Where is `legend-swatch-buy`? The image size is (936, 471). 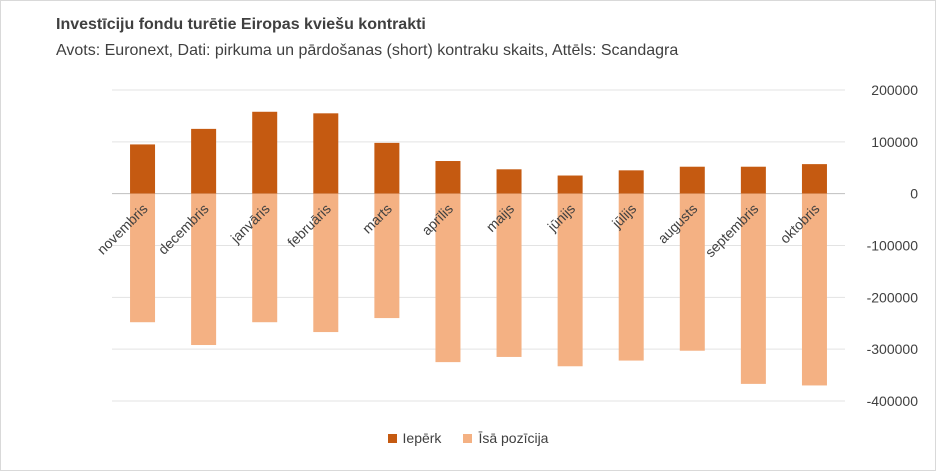
legend-swatch-buy is located at coordinates (392, 438).